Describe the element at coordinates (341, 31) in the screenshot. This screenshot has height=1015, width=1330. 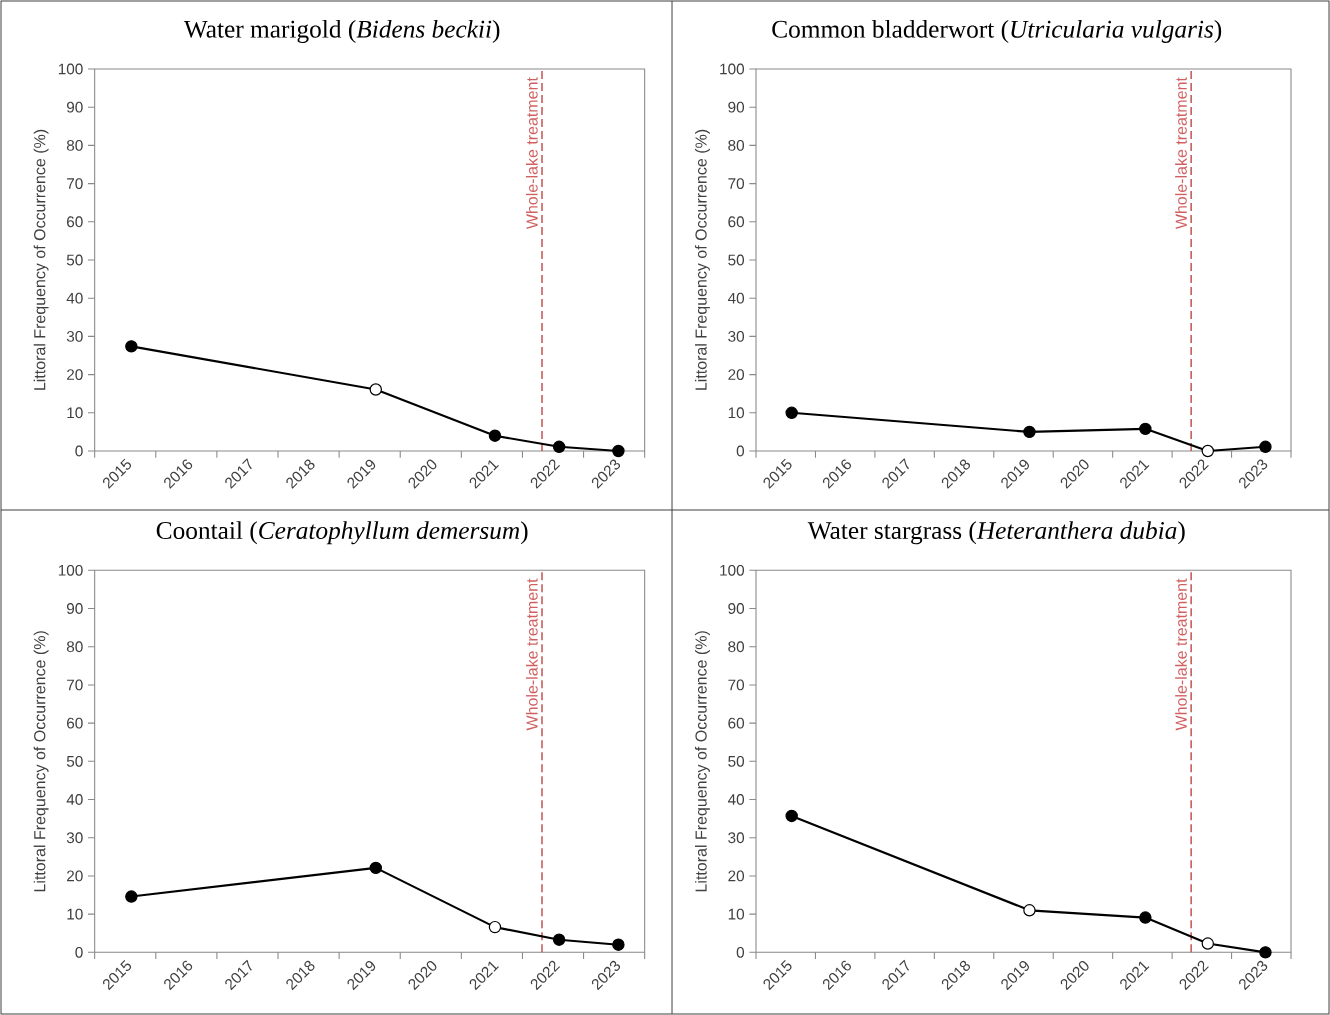
I see `chart-title: Water marigold (Bidens beckii)` at that location.